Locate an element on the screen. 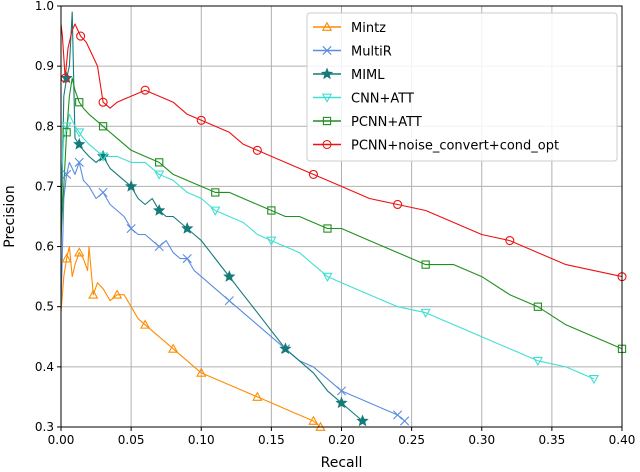 The height and width of the screenshot is (472, 640). x-tick-label: 0.30 is located at coordinates (481, 440).